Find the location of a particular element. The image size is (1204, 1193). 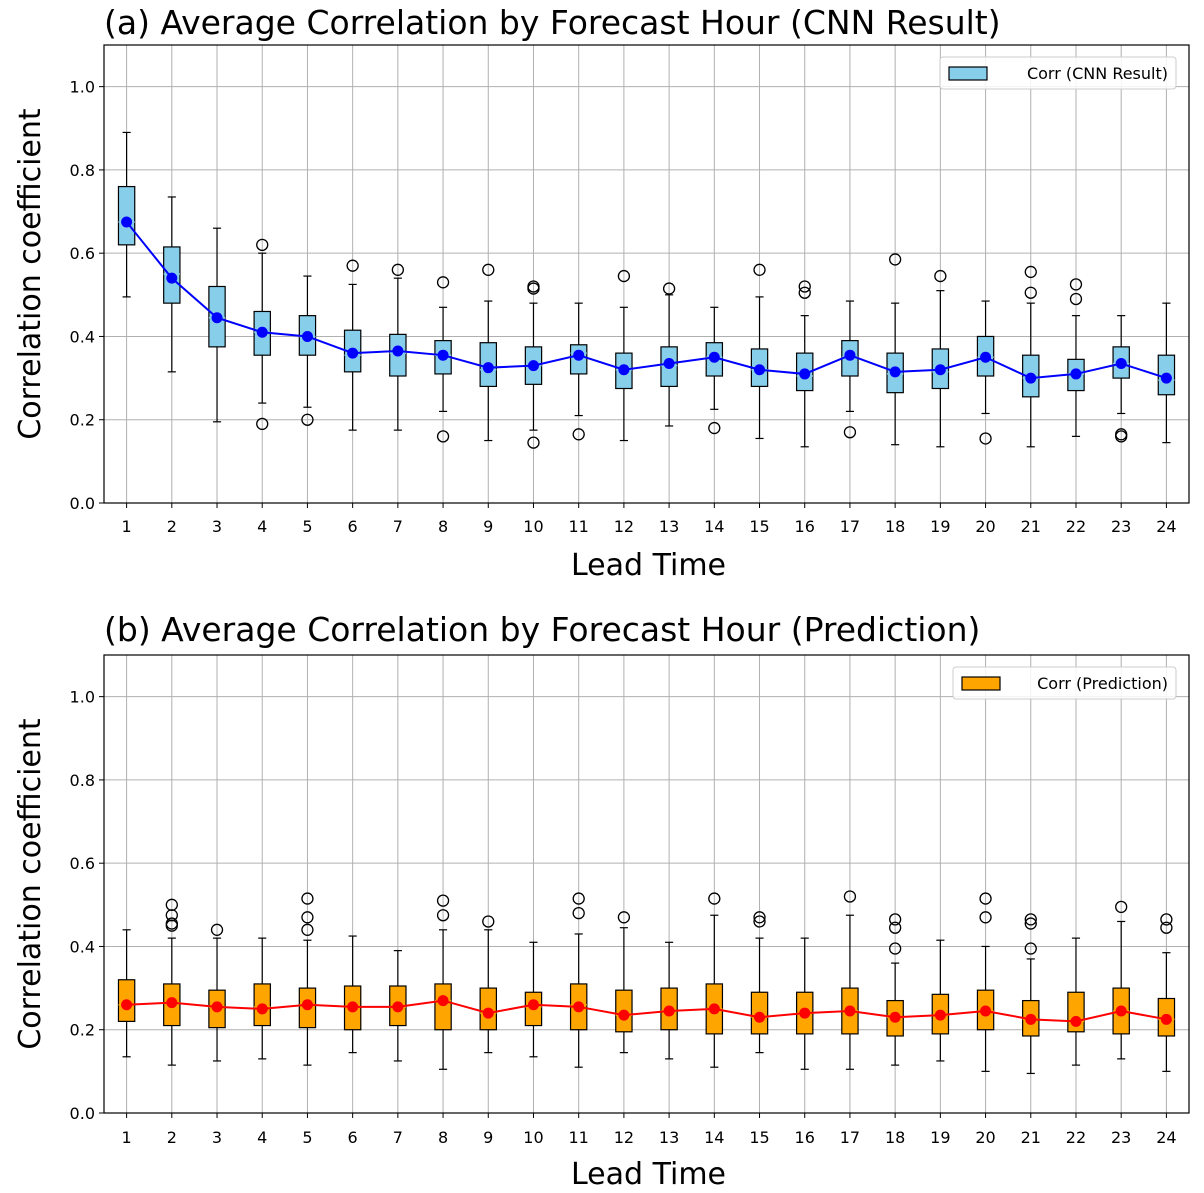

x-tick-label: 10 is located at coordinates (533, 1137).